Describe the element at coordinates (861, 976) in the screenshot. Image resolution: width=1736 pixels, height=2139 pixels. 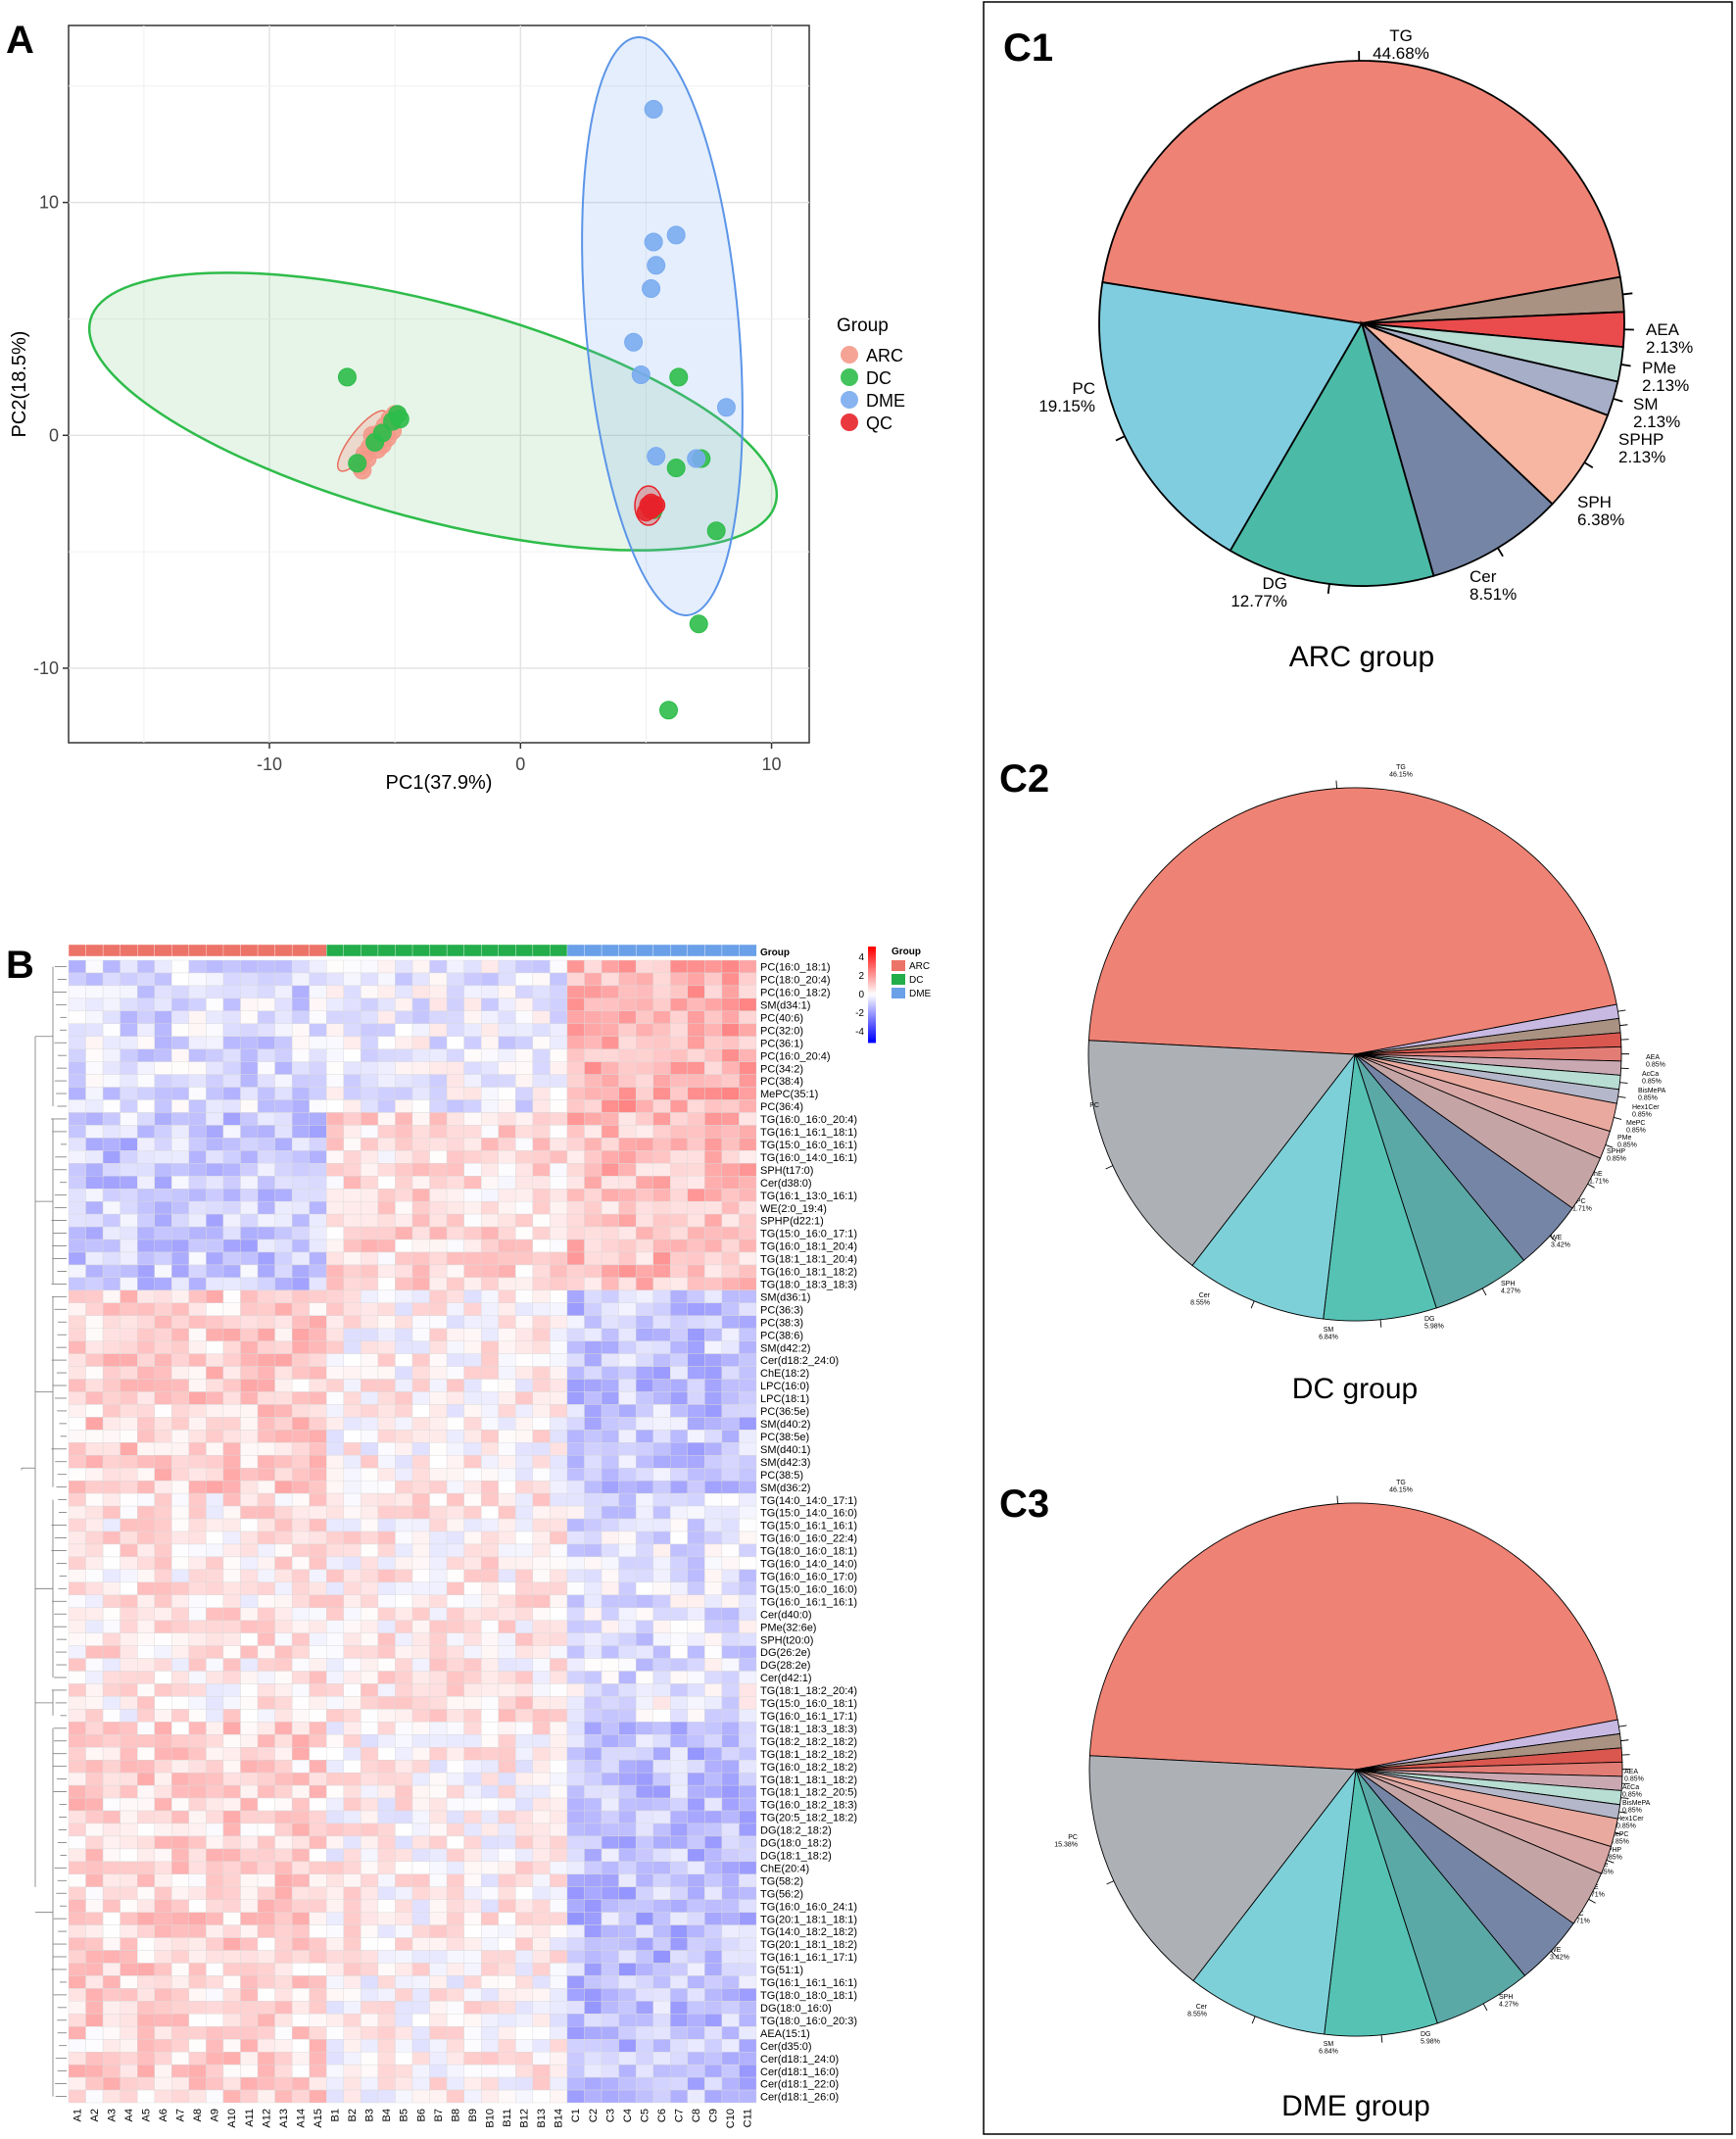
I see `colorbar-tick-label: 2` at that location.